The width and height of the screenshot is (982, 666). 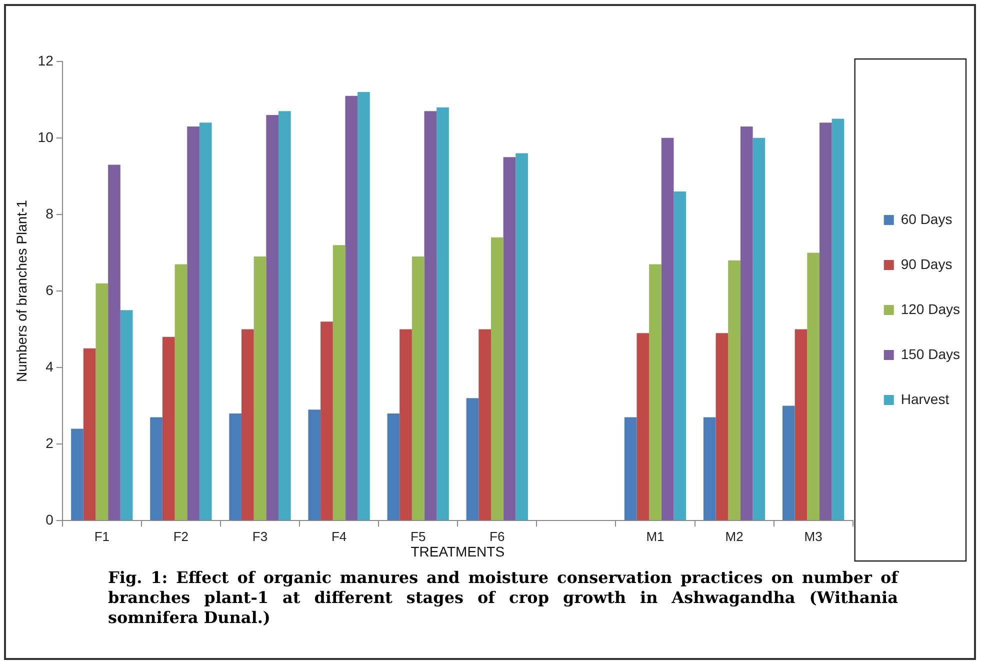 What do you see at coordinates (46, 60) in the screenshot?
I see `y-tick-label: 12` at bounding box center [46, 60].